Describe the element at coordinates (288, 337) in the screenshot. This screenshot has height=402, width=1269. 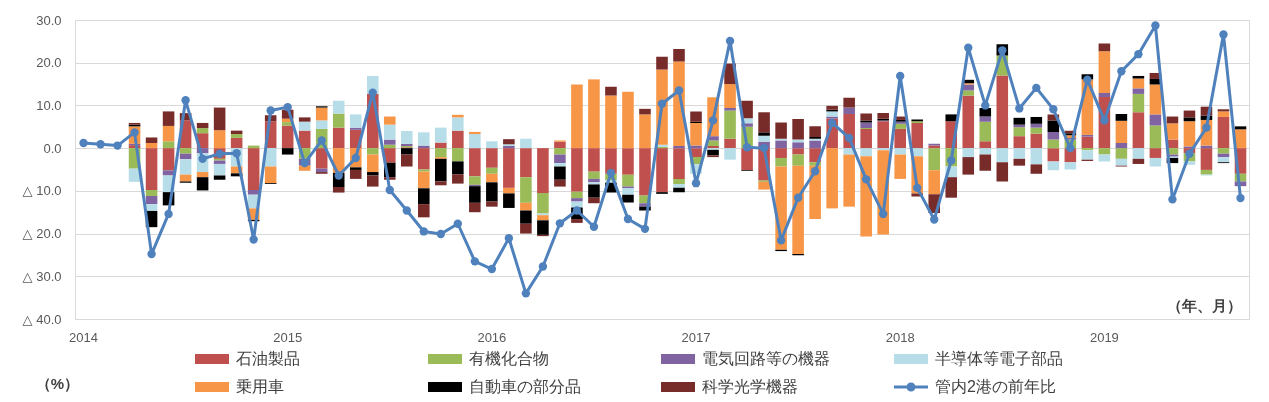
I see `x-tick-label: 2015` at that location.